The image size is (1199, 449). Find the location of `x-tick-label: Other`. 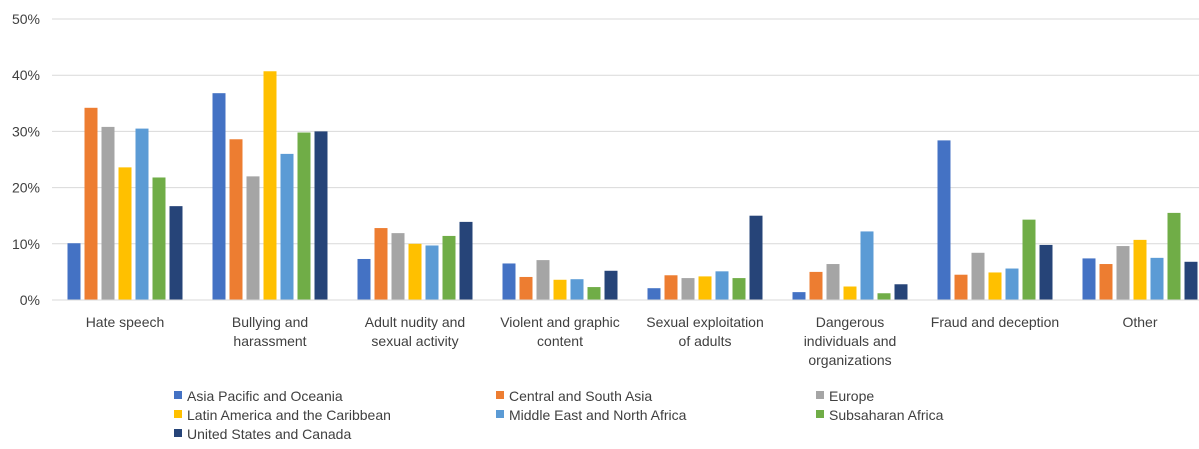

x-tick-label: Other is located at coordinates (1139, 322).